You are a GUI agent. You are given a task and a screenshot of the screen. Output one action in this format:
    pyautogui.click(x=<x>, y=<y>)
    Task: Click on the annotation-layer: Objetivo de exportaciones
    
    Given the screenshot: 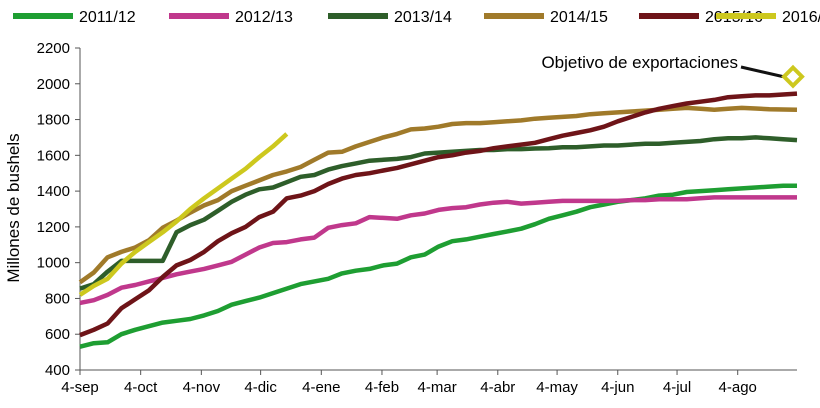 What is the action you would take?
    pyautogui.click(x=673, y=71)
    